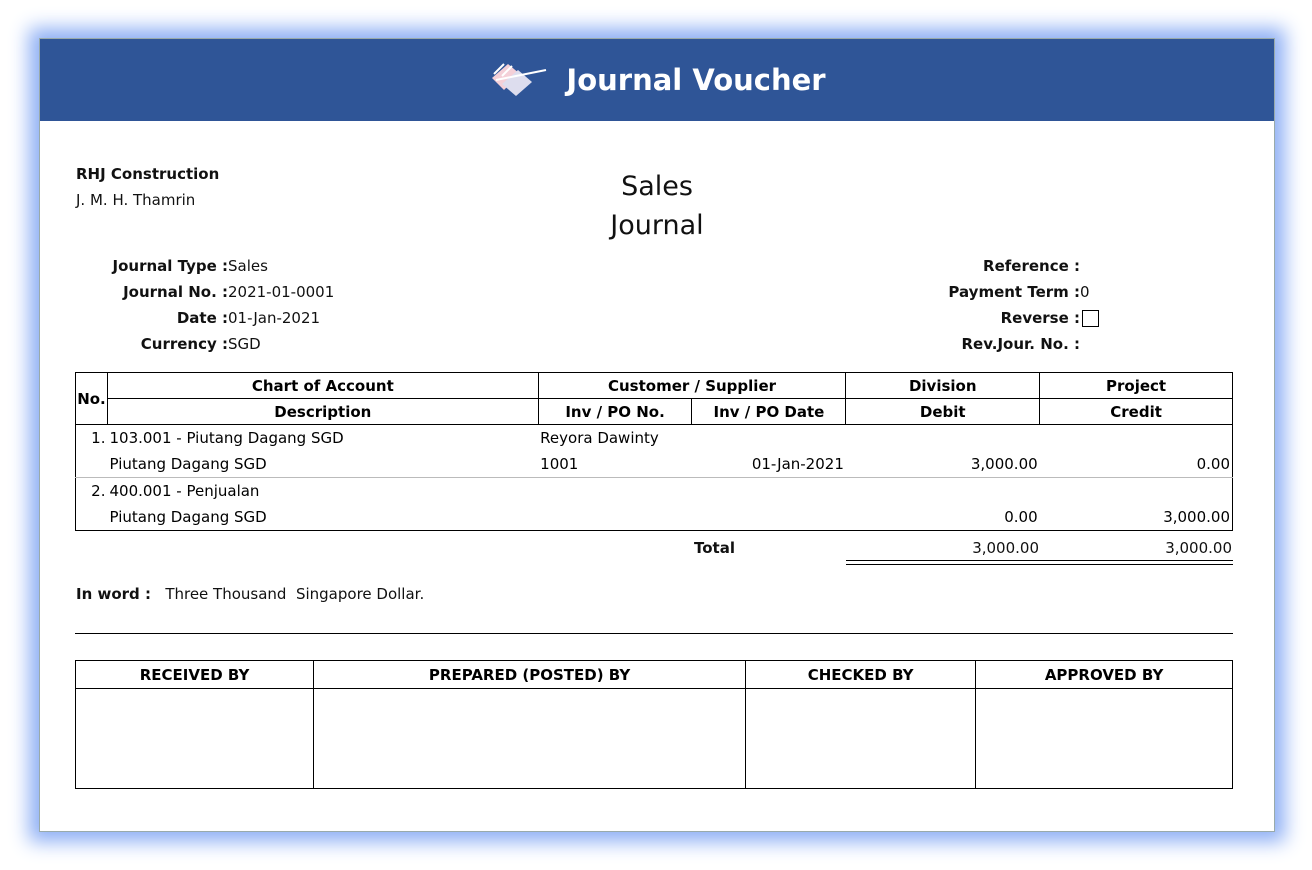  I want to click on col-credit: Credit, so click(1136, 411).